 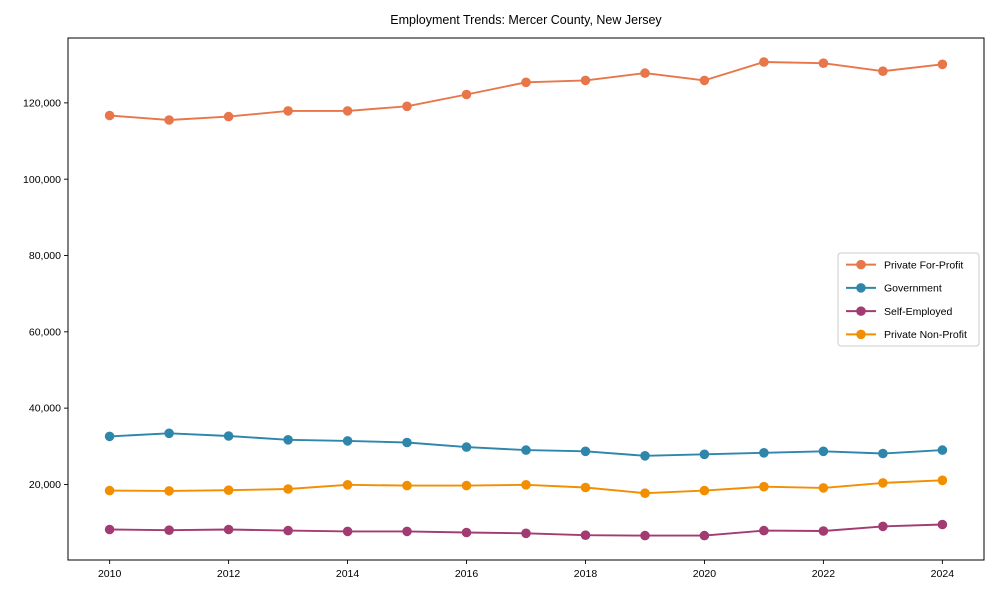 What do you see at coordinates (288, 489) in the screenshot?
I see `data-point-private-non-profit-2013` at bounding box center [288, 489].